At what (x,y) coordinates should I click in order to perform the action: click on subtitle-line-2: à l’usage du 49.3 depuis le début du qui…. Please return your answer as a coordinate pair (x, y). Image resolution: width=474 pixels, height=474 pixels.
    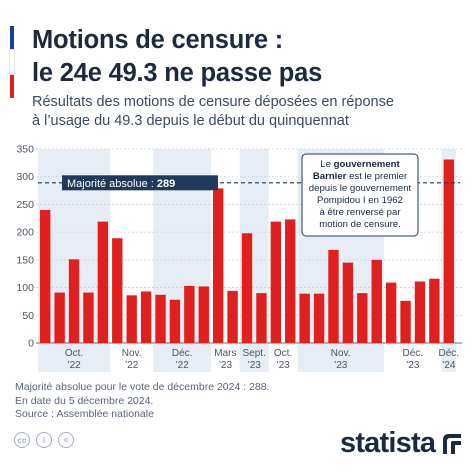
    Looking at the image, I should click on (190, 121).